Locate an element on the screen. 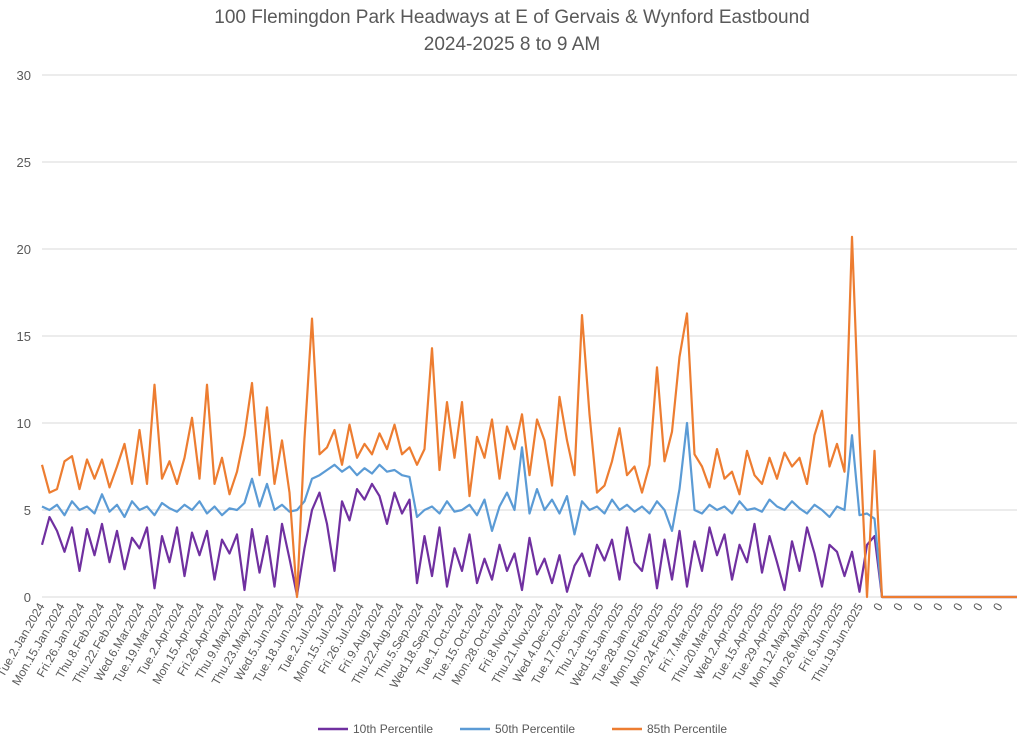  legend-label: 85th Percentile is located at coordinates (687, 729).